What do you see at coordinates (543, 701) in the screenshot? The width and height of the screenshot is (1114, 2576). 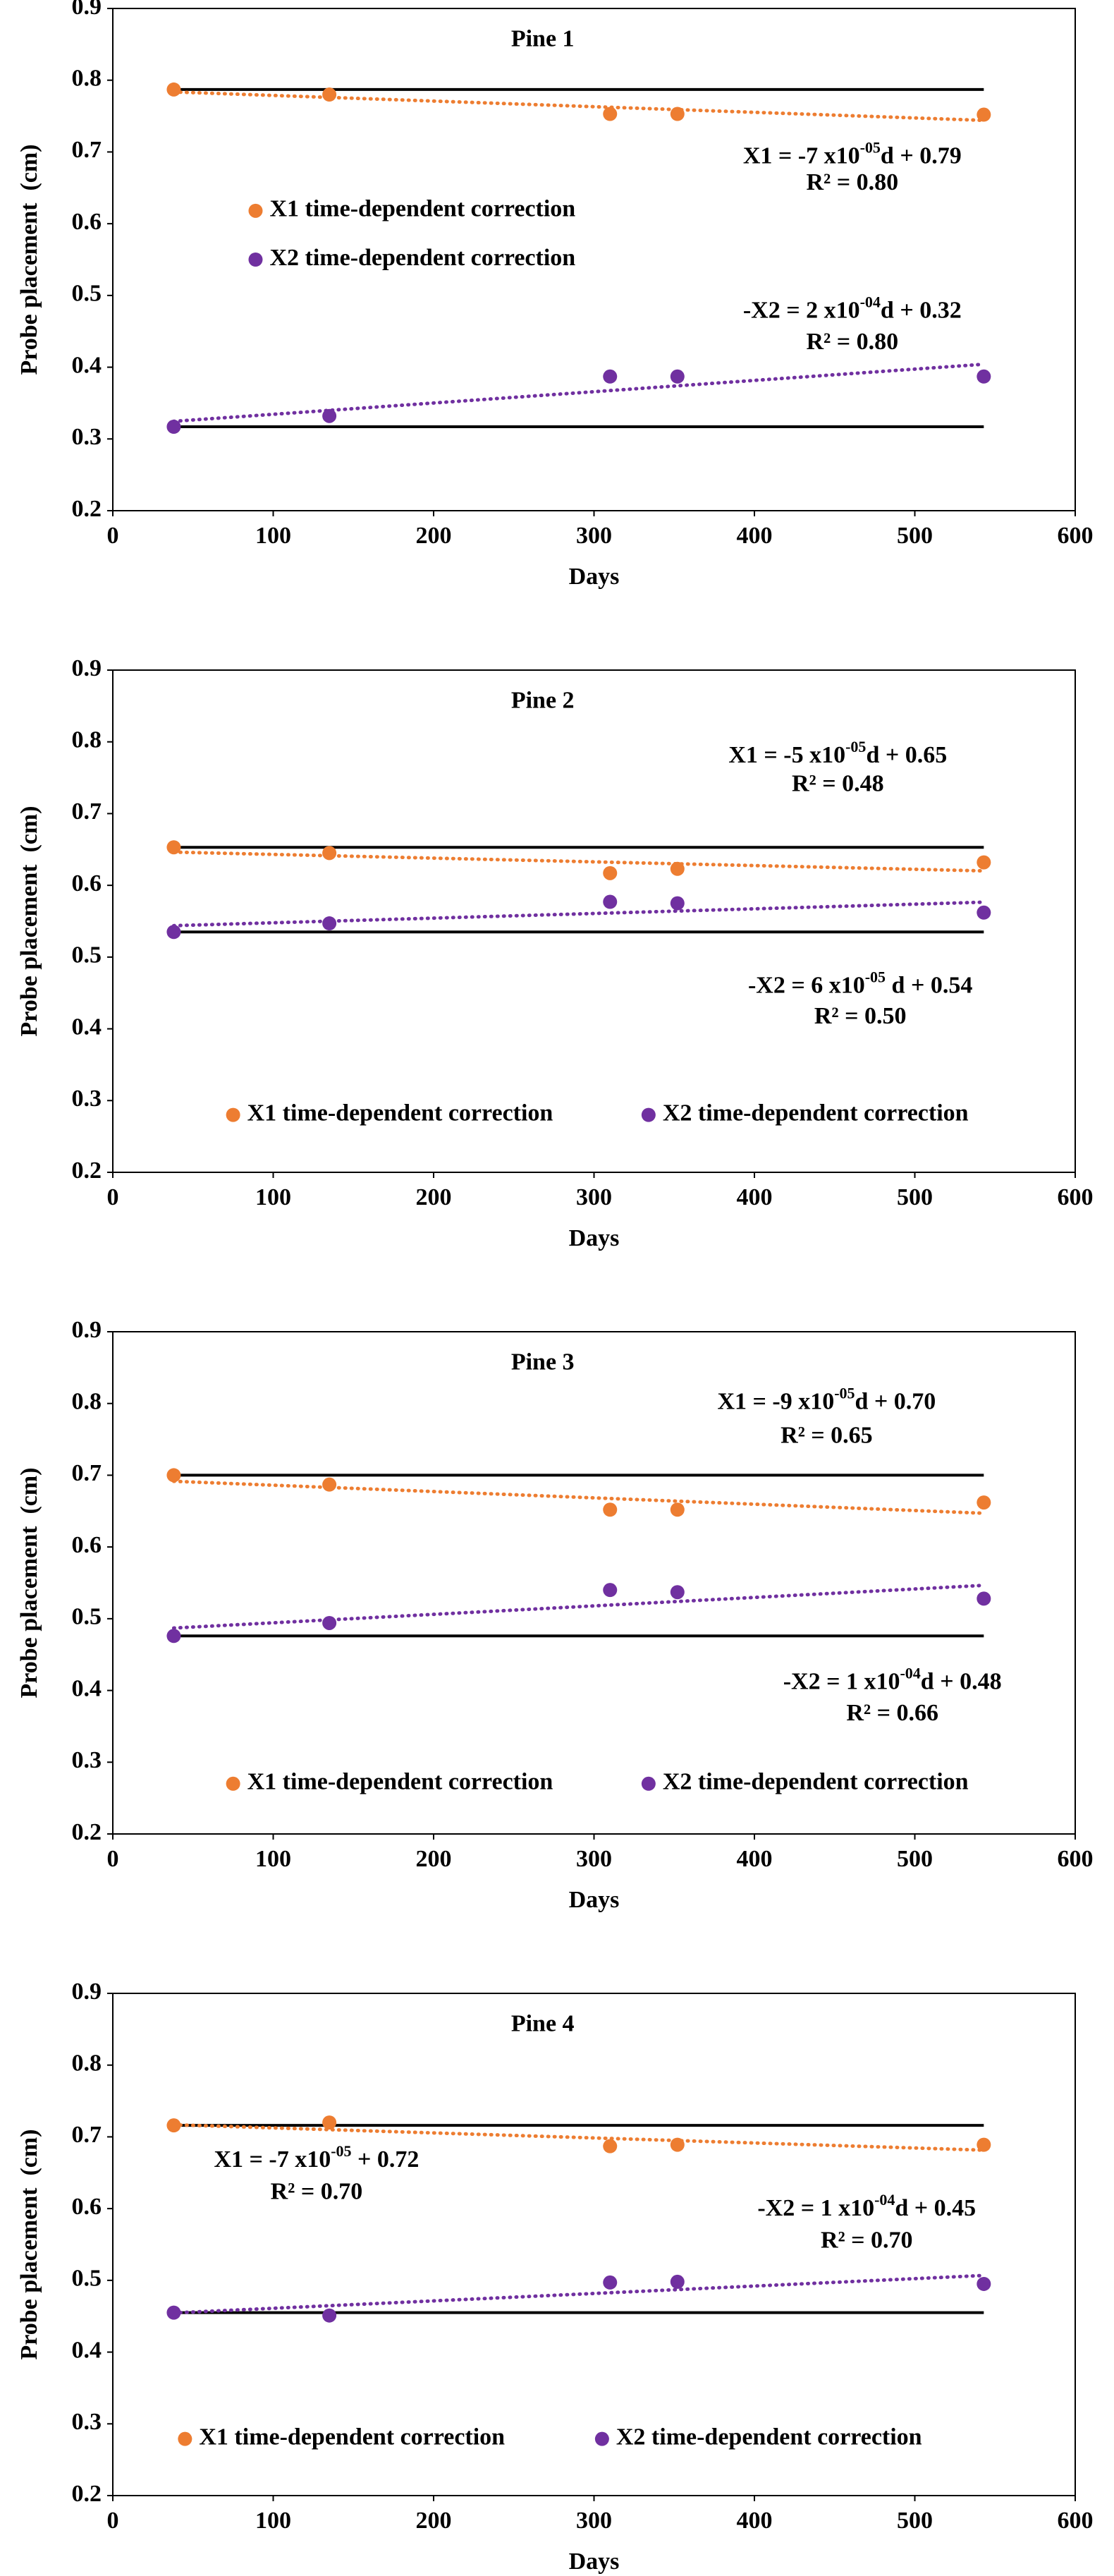 I see `chart-title: Pine 2` at bounding box center [543, 701].